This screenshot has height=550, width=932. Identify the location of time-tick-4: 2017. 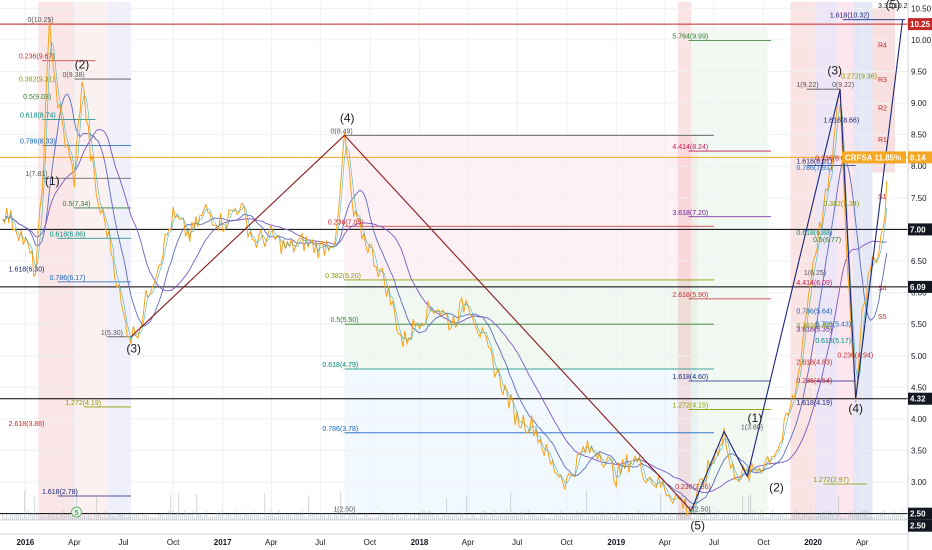
(223, 542).